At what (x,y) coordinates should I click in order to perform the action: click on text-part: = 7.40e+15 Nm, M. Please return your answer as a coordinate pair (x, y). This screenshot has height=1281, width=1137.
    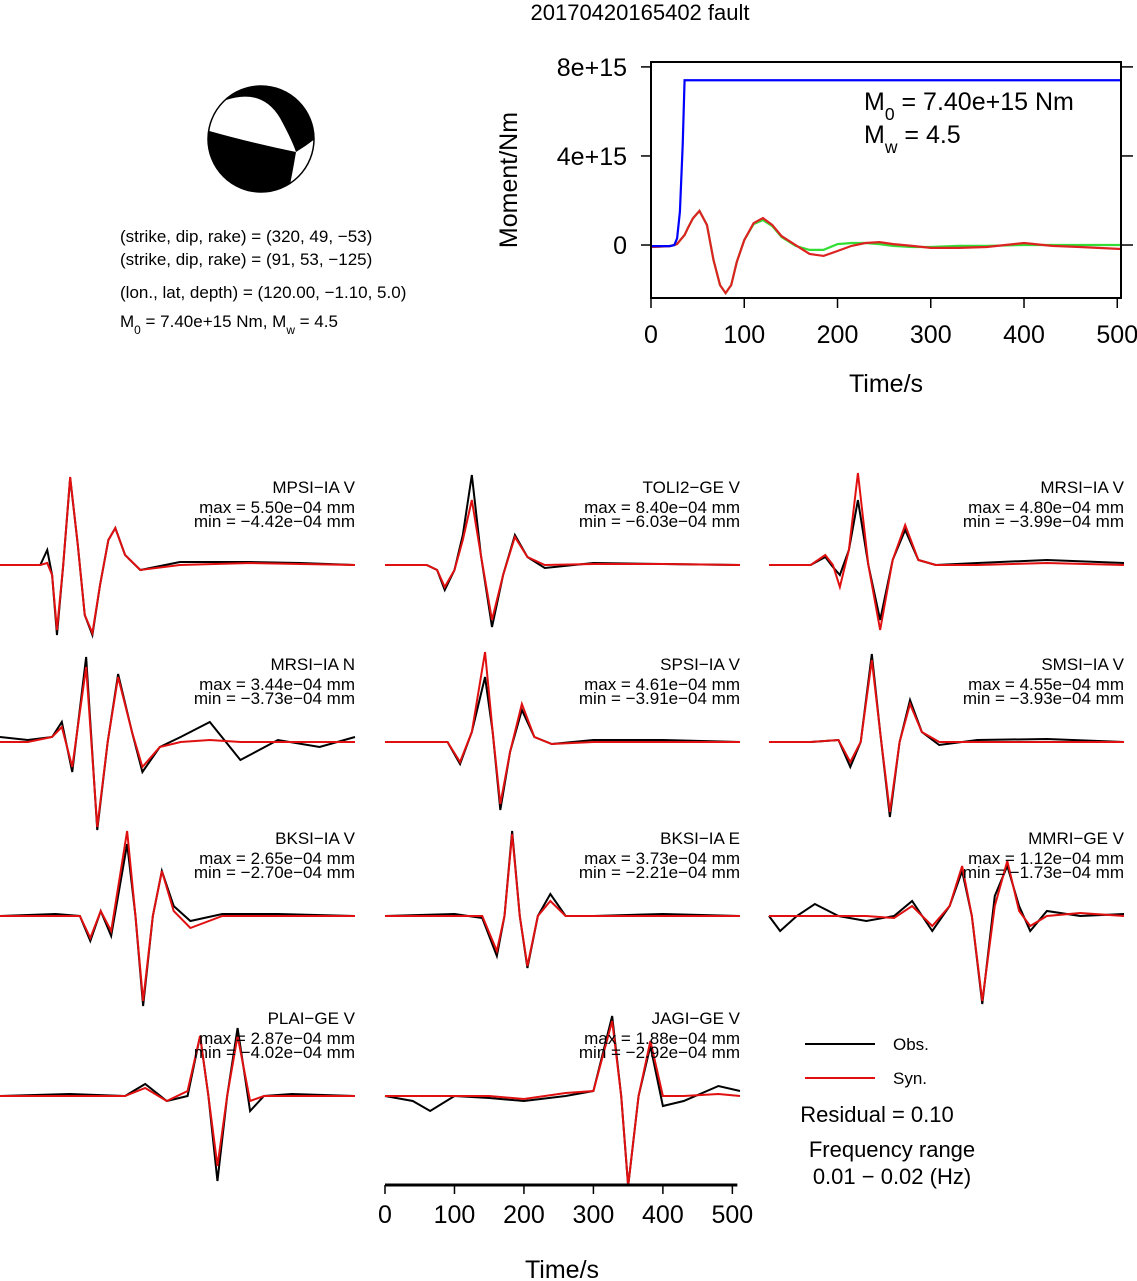
    Looking at the image, I should click on (214, 321).